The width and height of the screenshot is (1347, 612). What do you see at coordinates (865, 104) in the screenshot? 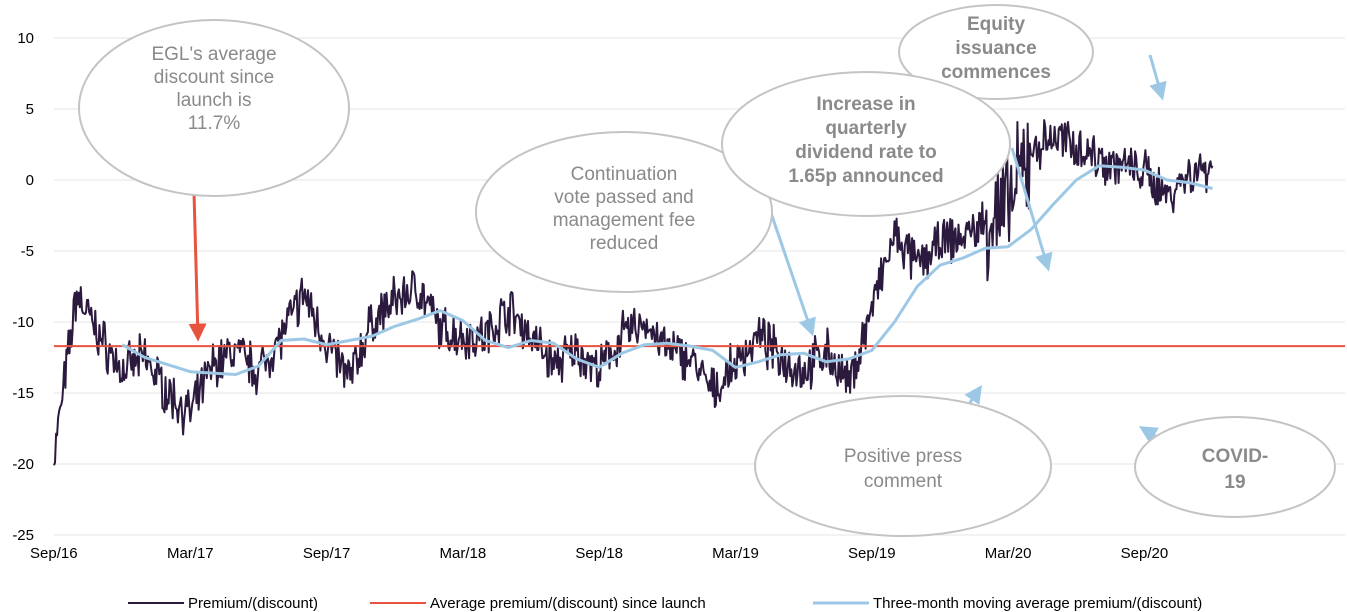
I see `annotation-text: Increase in` at bounding box center [865, 104].